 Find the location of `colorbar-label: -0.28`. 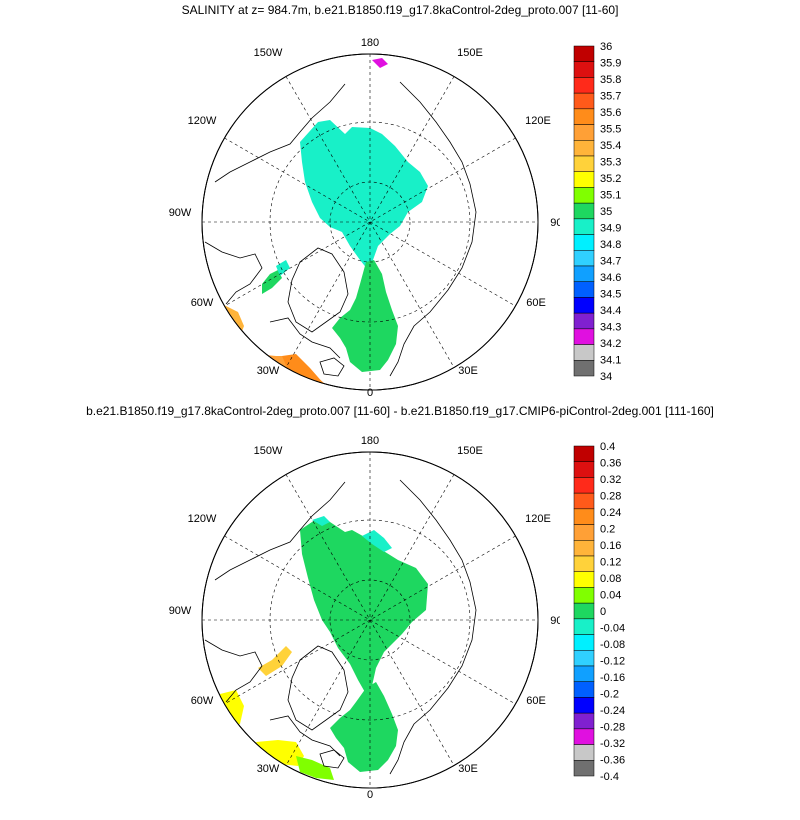

colorbar-label: -0.28 is located at coordinates (612, 728).